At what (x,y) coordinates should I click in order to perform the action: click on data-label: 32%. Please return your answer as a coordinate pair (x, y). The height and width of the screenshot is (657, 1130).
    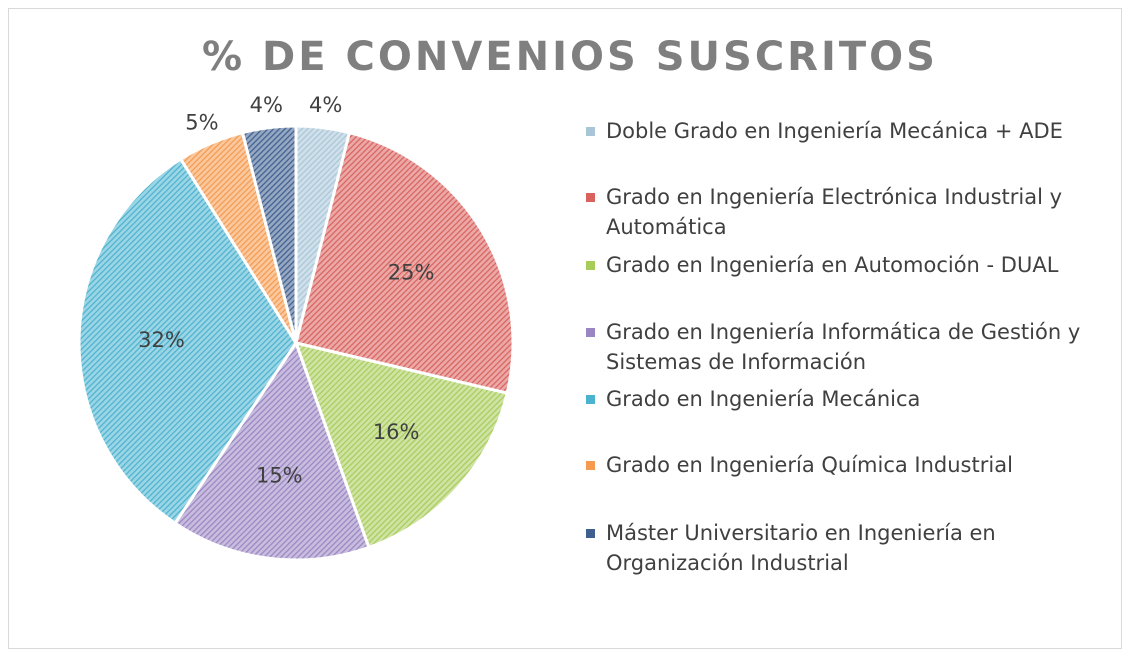
    Looking at the image, I should click on (161, 340).